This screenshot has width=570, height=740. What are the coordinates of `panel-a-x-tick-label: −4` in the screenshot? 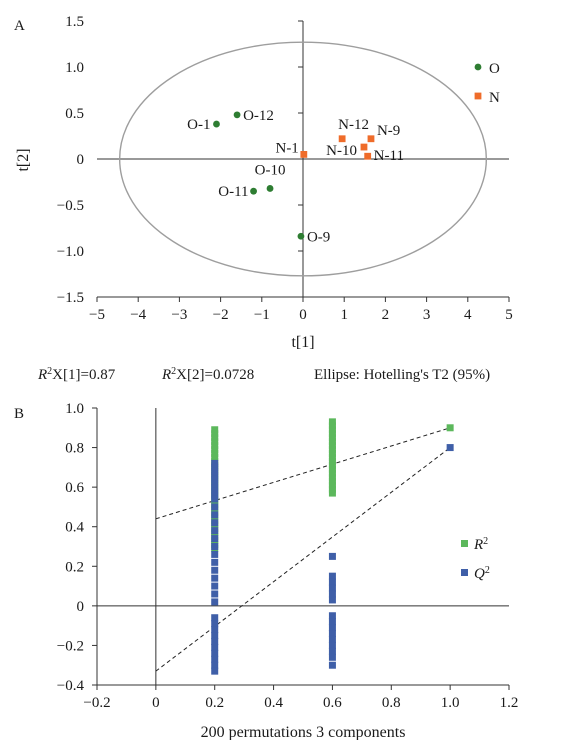 It's located at (138, 315).